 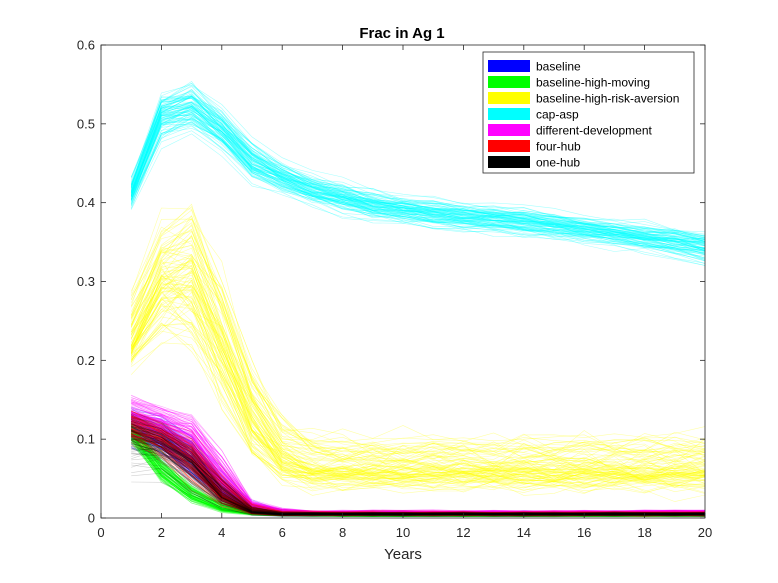 What do you see at coordinates (534, 66) in the screenshot?
I see `legend-item: baseline` at bounding box center [534, 66].